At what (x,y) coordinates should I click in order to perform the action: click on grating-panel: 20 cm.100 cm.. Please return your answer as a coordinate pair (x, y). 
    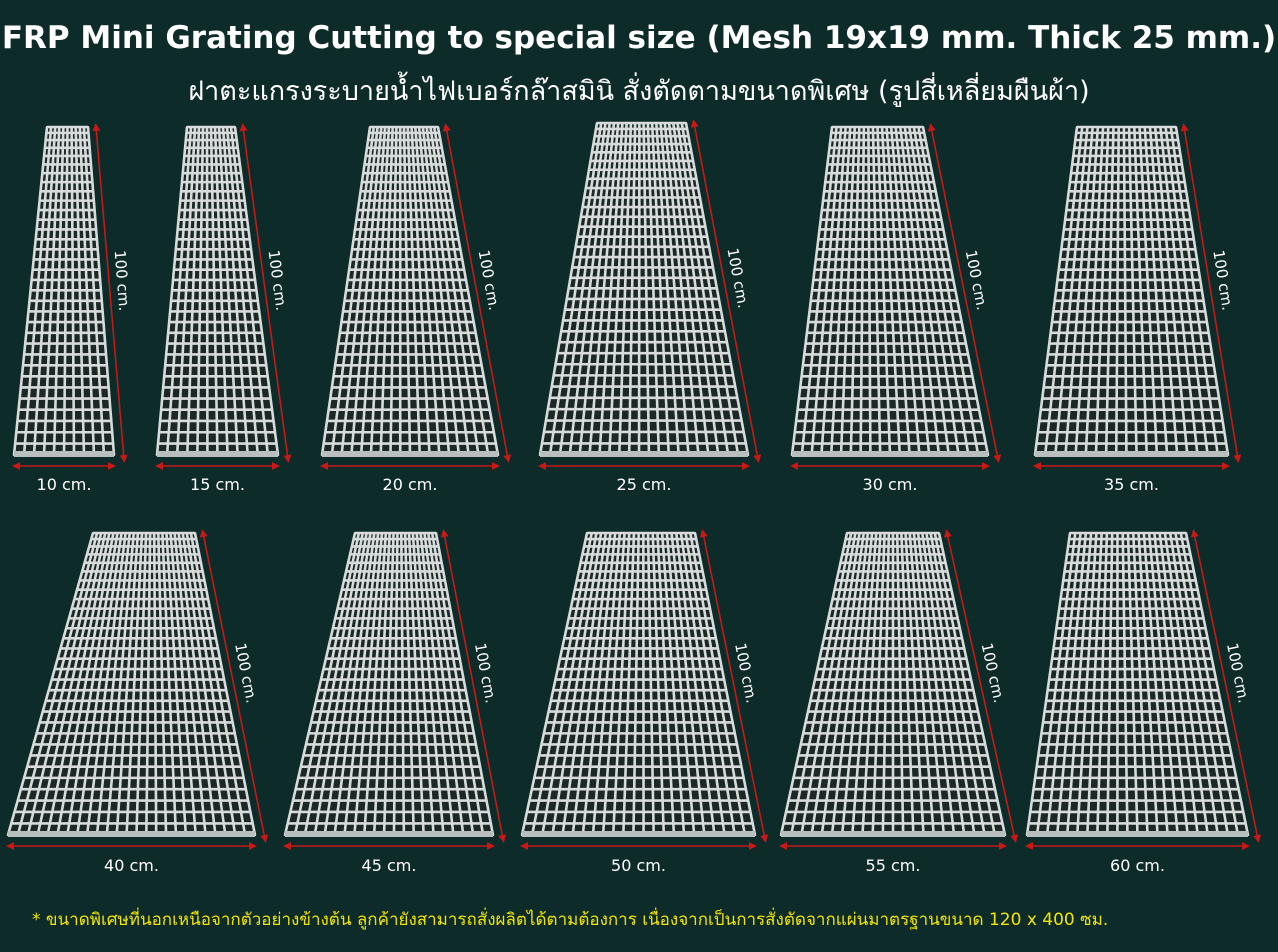
    Looking at the image, I should click on (416, 308).